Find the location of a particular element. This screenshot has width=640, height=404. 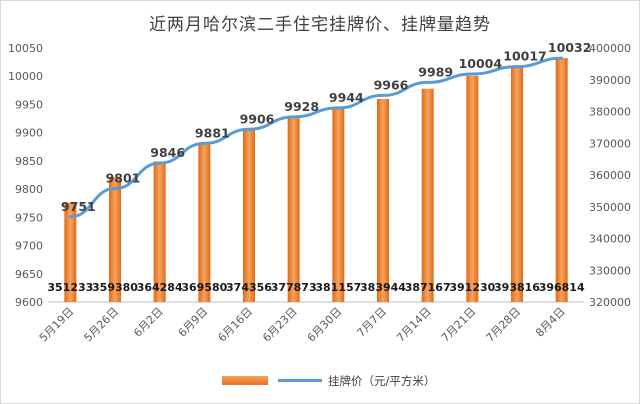

y-right-tick-label: 360000 is located at coordinates (610, 175).